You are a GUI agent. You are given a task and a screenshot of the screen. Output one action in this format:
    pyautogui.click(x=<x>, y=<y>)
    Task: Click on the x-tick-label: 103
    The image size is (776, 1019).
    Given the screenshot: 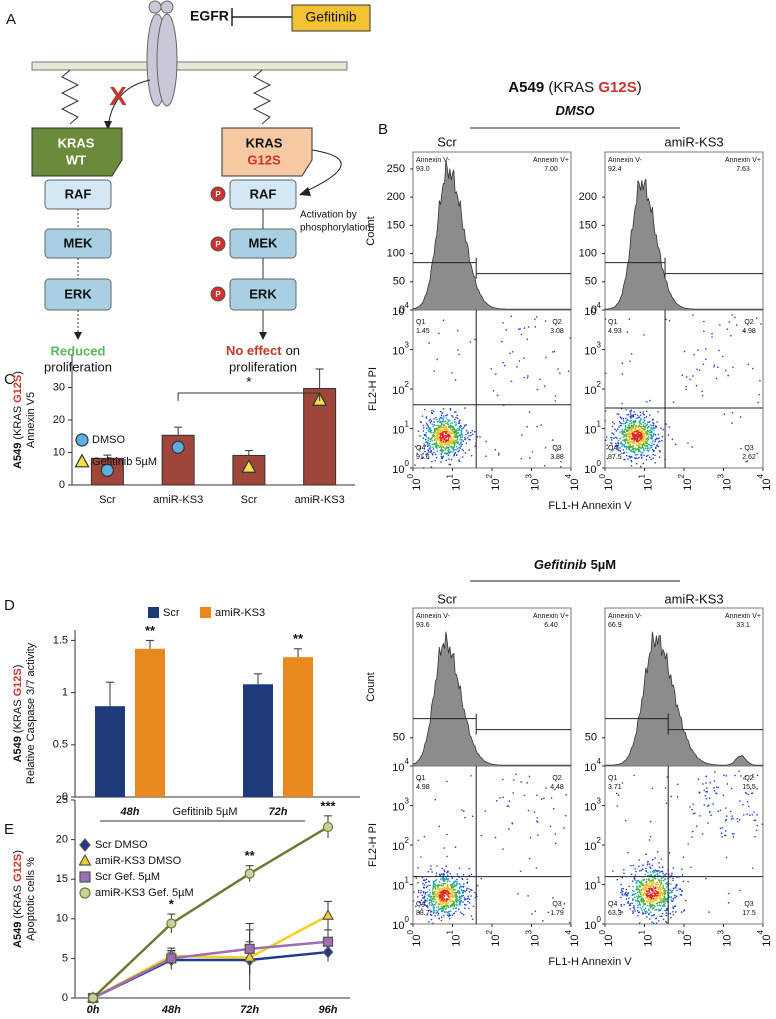 What is the action you would take?
    pyautogui.click(x=725, y=937)
    